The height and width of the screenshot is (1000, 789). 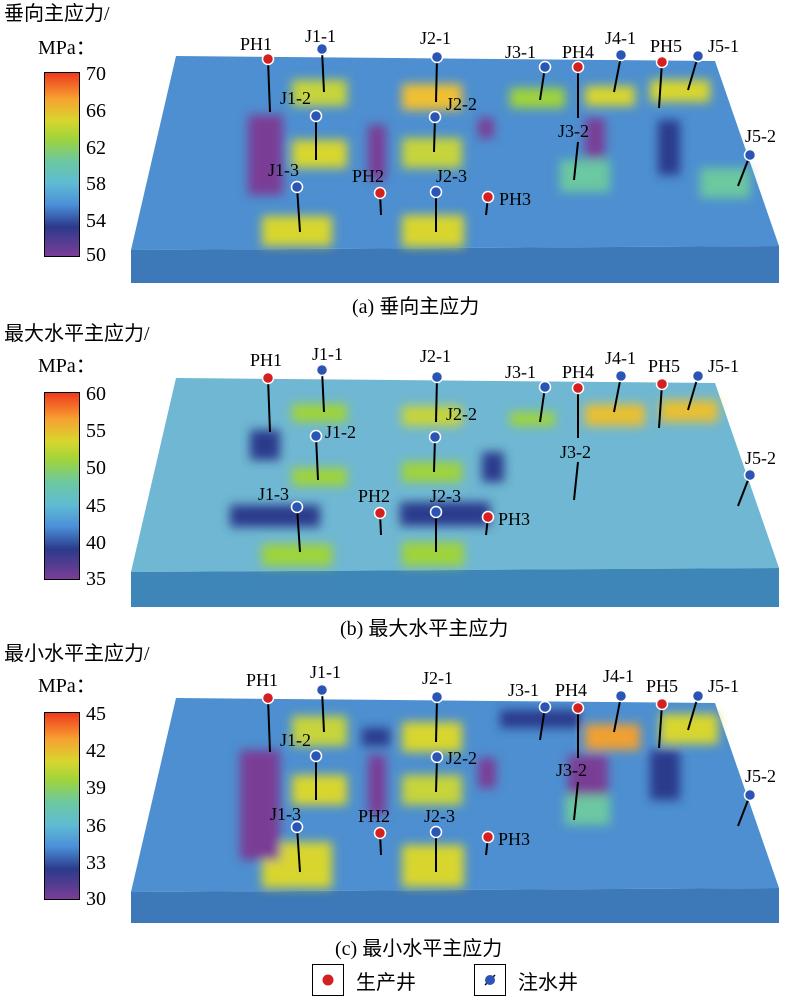 I want to click on legend-injector: 注水井, so click(x=526, y=980).